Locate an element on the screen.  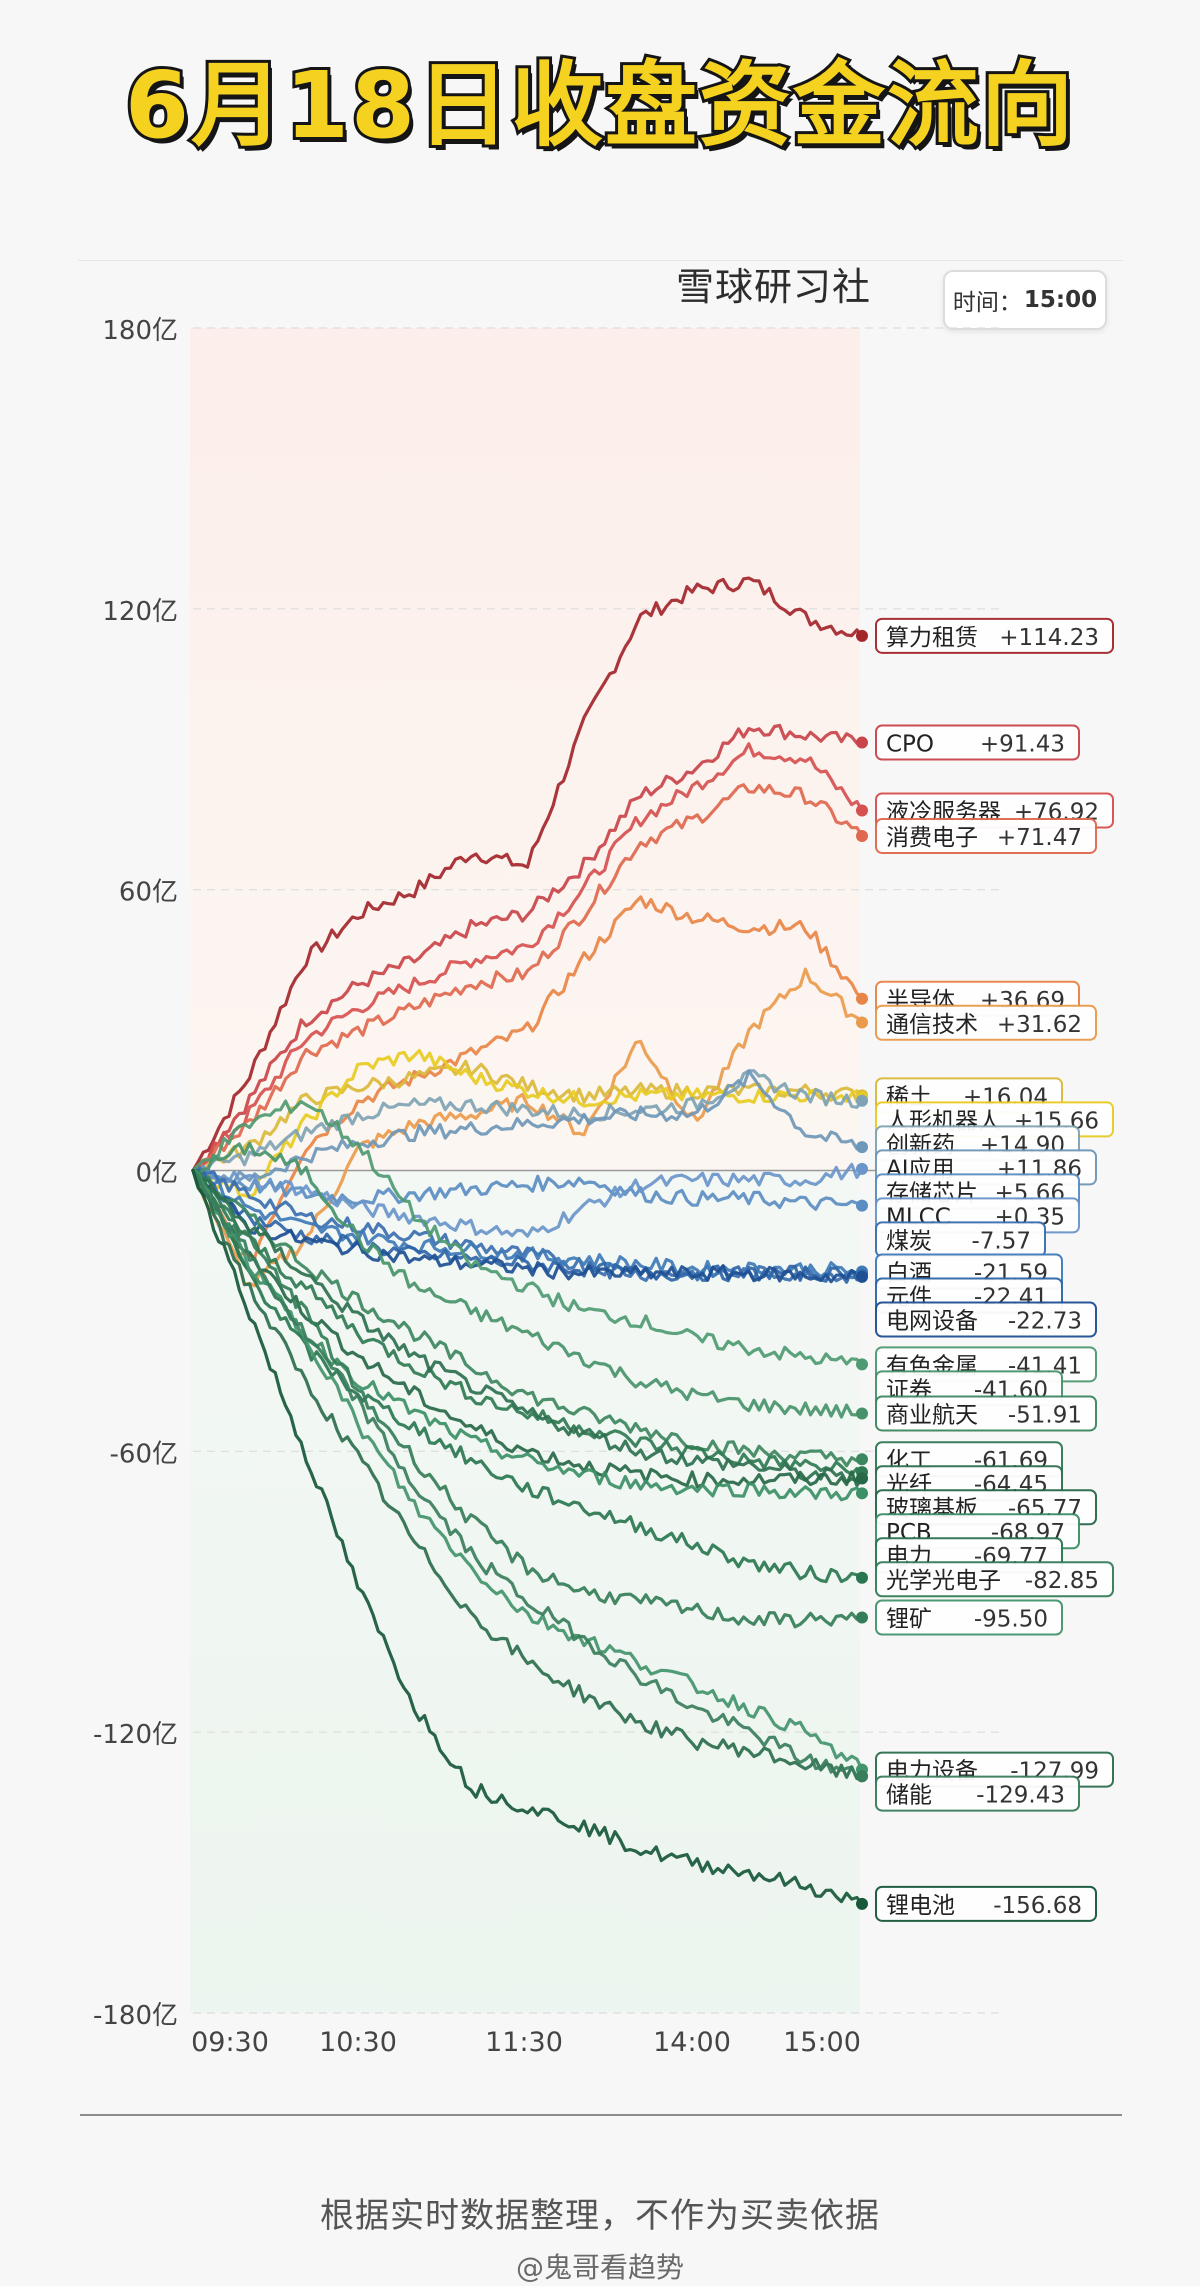
y-tick-label: -60亿 is located at coordinates (144, 1454).